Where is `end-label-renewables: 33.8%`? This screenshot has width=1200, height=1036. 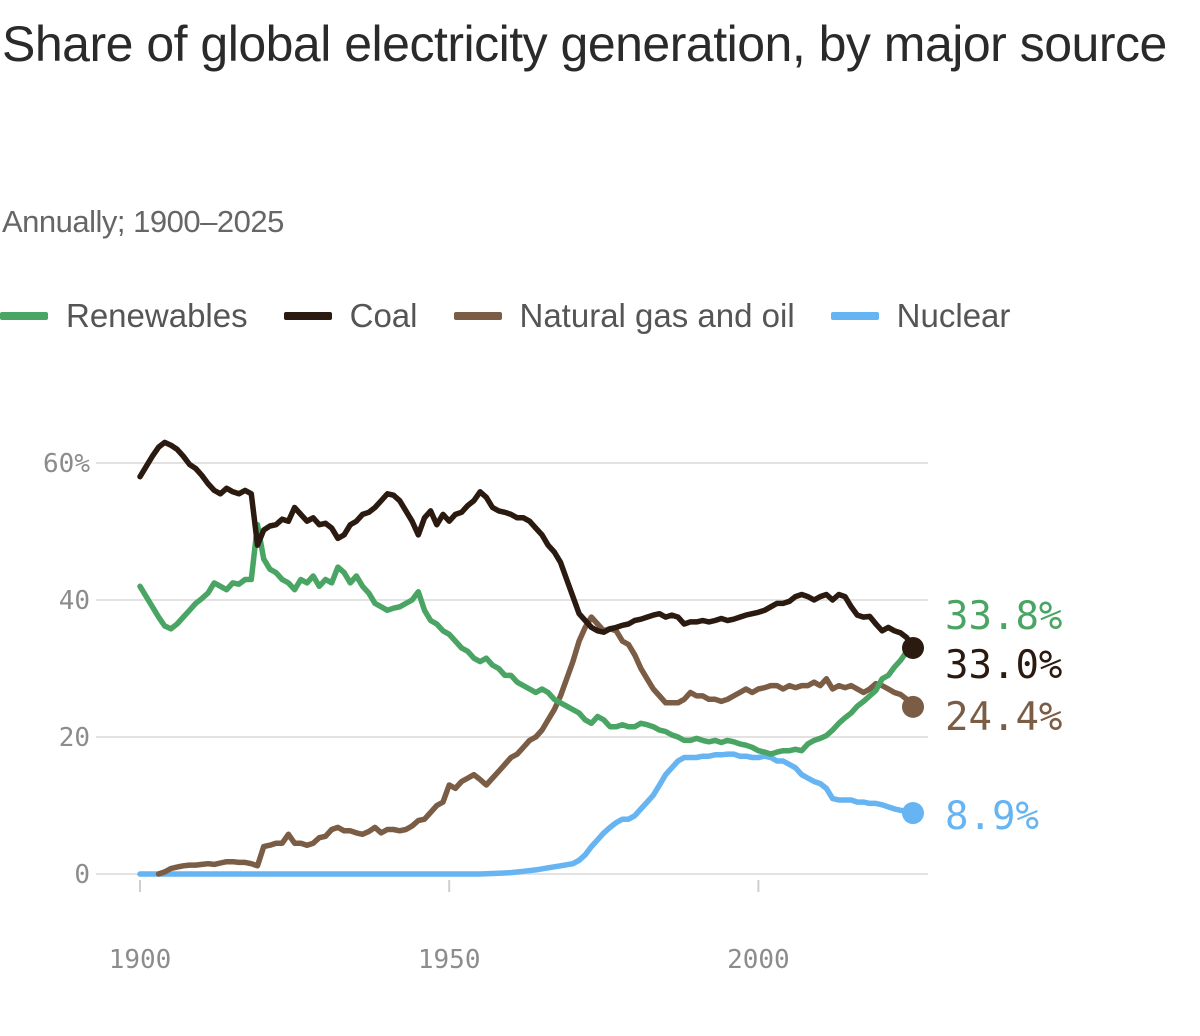 end-label-renewables: 33.8% is located at coordinates (1003, 616).